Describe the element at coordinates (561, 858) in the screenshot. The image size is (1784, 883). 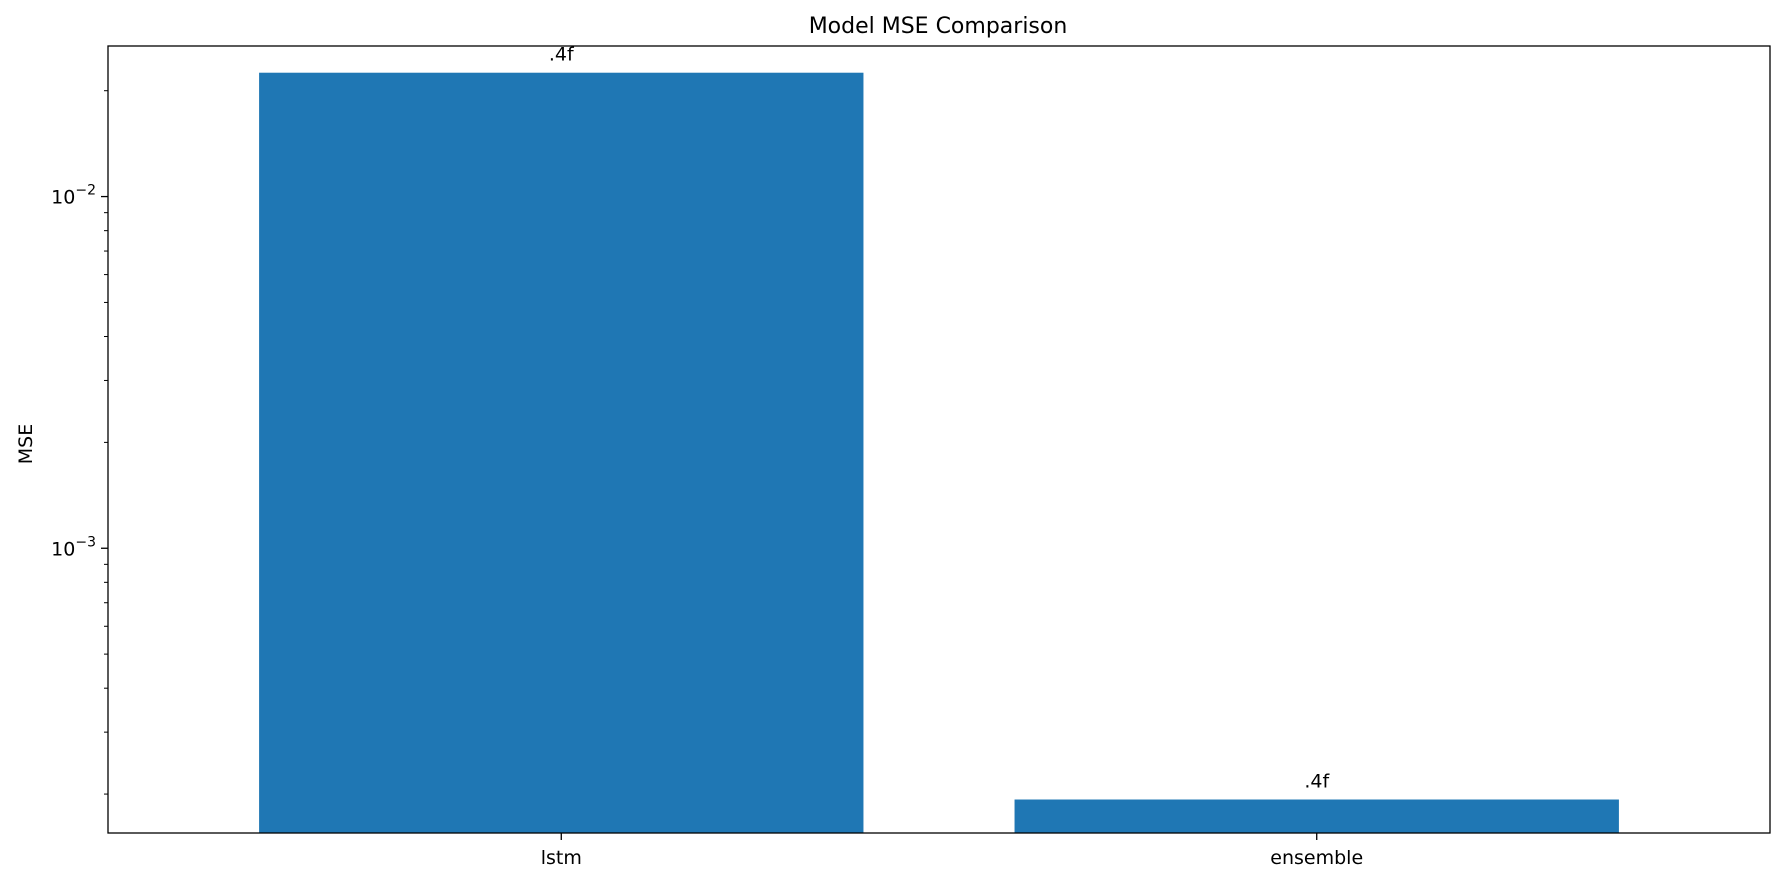
I see `x-tick-label-lstm: lstm` at that location.